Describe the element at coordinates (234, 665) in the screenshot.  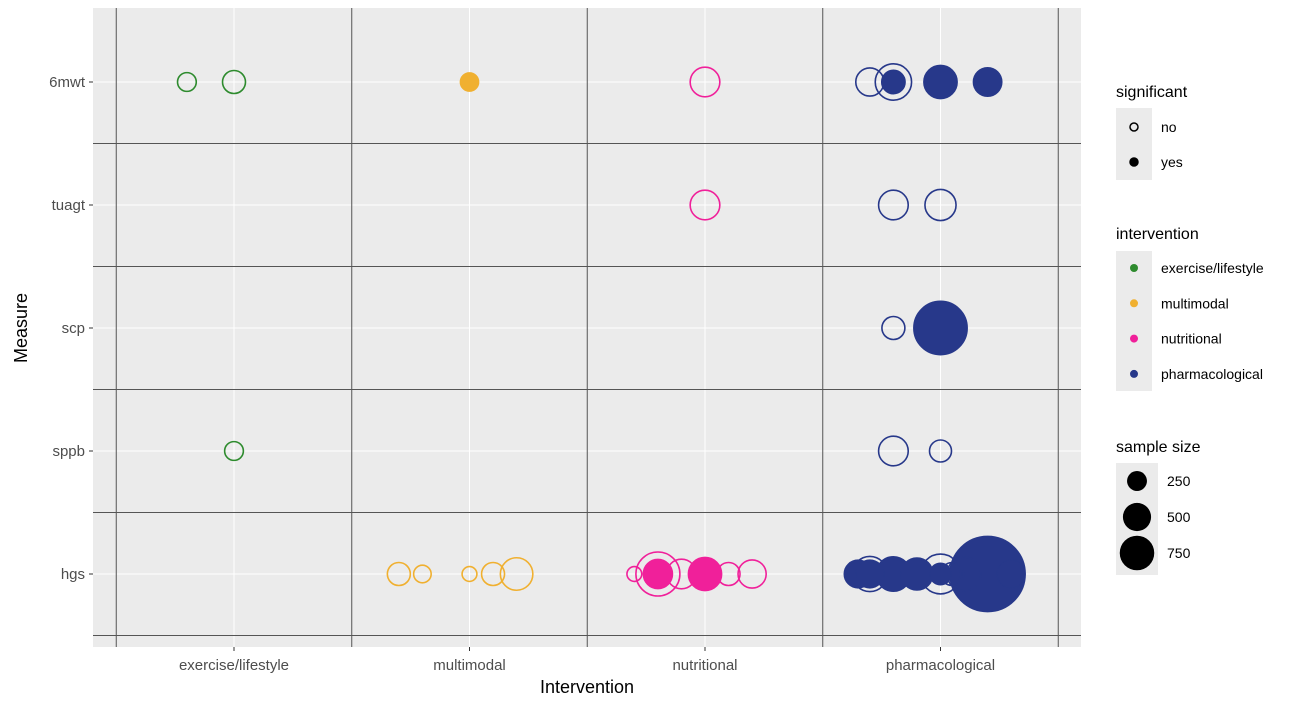
I see `x-tick-label: exercise/lifestyle` at that location.